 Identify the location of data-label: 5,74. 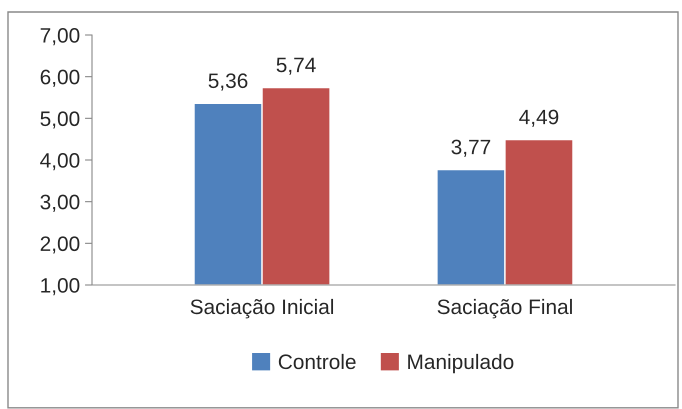
(296, 66).